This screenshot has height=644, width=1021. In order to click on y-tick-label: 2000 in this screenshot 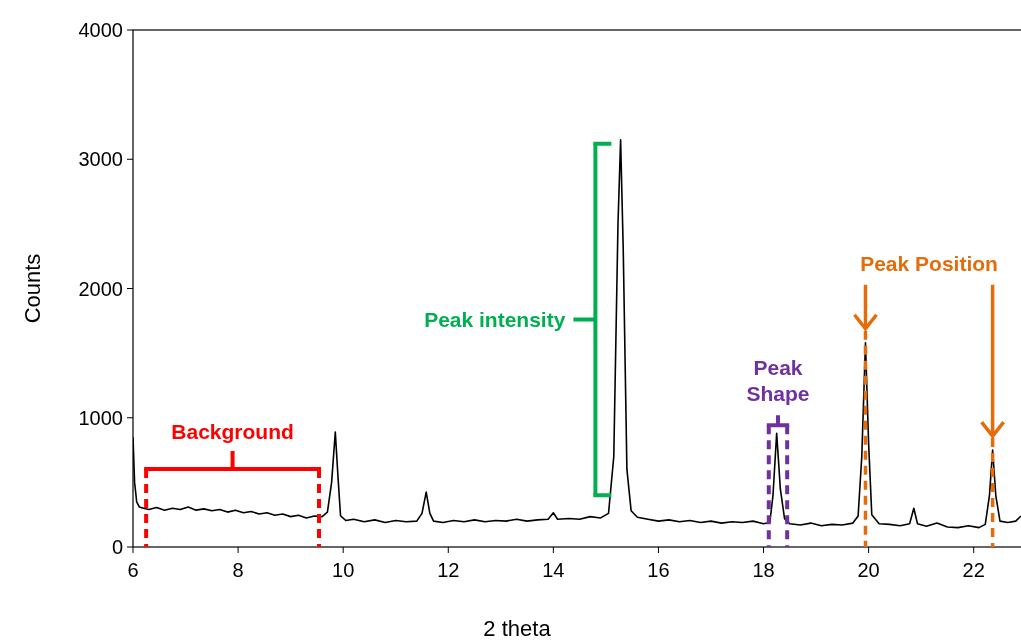, I will do `click(100, 288)`.